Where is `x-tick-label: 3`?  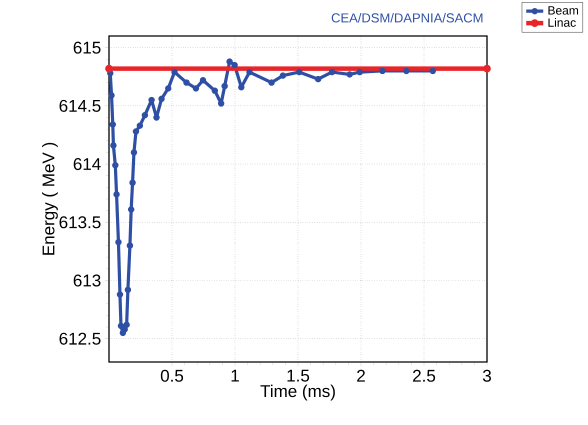 x-tick-label: 3 is located at coordinates (486, 376).